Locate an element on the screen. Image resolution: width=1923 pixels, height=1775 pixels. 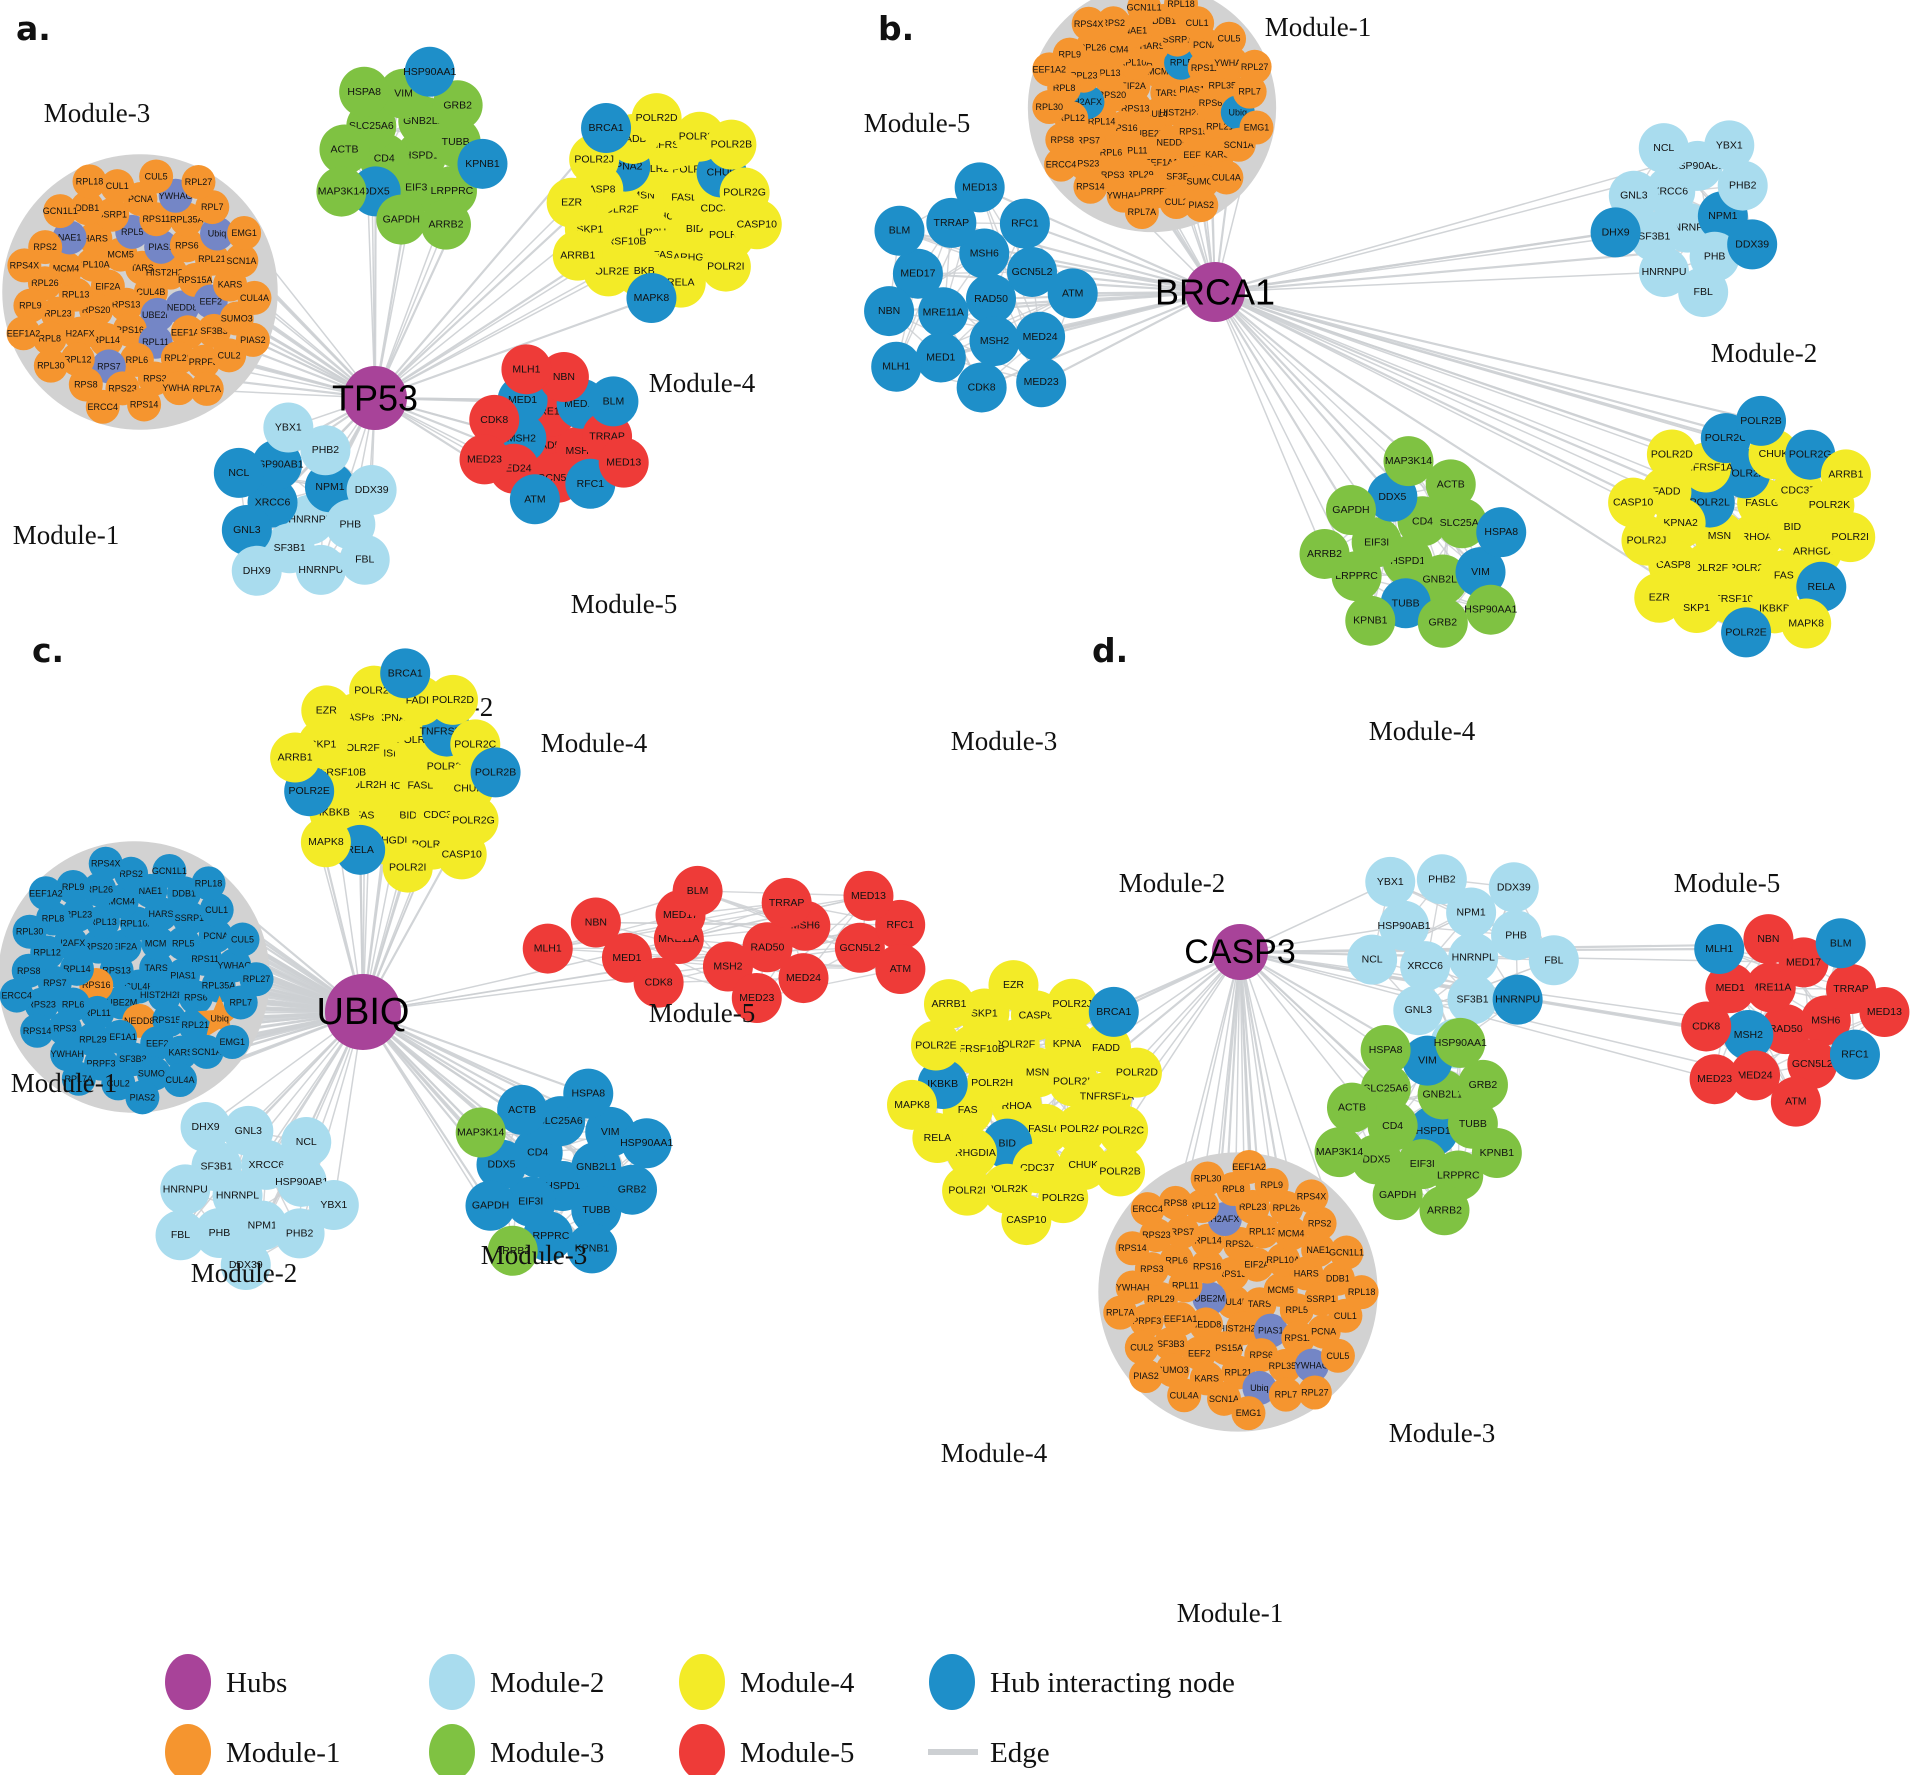
gene-node-label: POLR2B is located at coordinates (1119, 1171).